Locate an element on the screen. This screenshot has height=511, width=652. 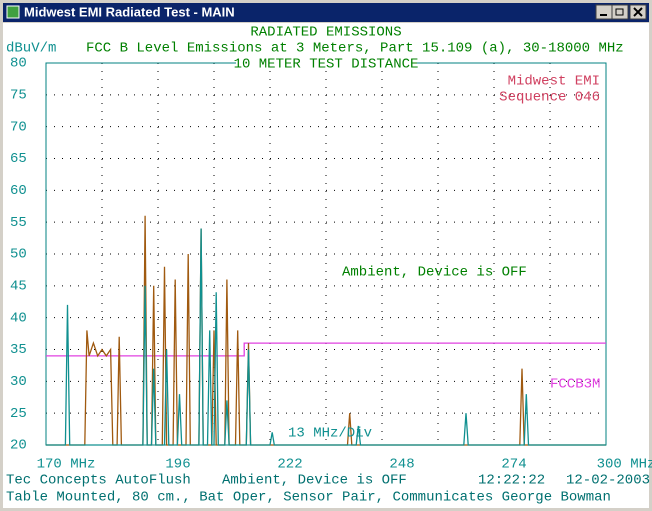
restore-button is located at coordinates (620, 12).